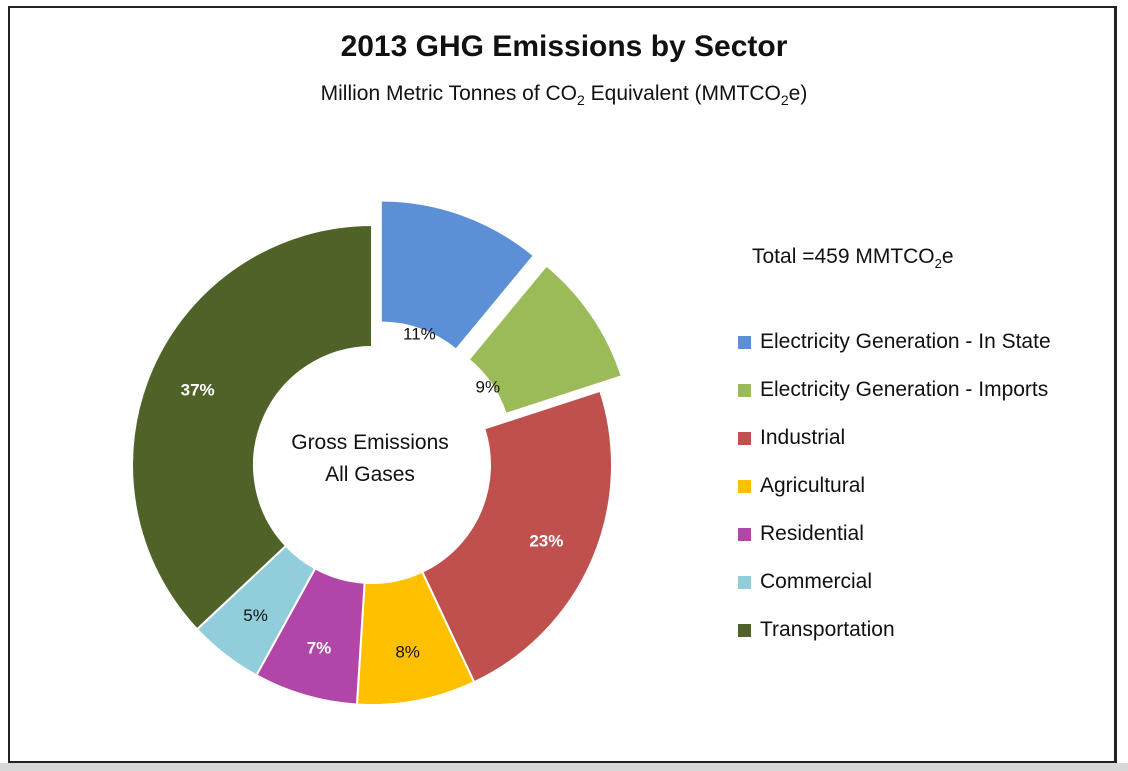 Image resolution: width=1128 pixels, height=771 pixels. Describe the element at coordinates (546, 540) in the screenshot. I see `data-label: 23%` at that location.